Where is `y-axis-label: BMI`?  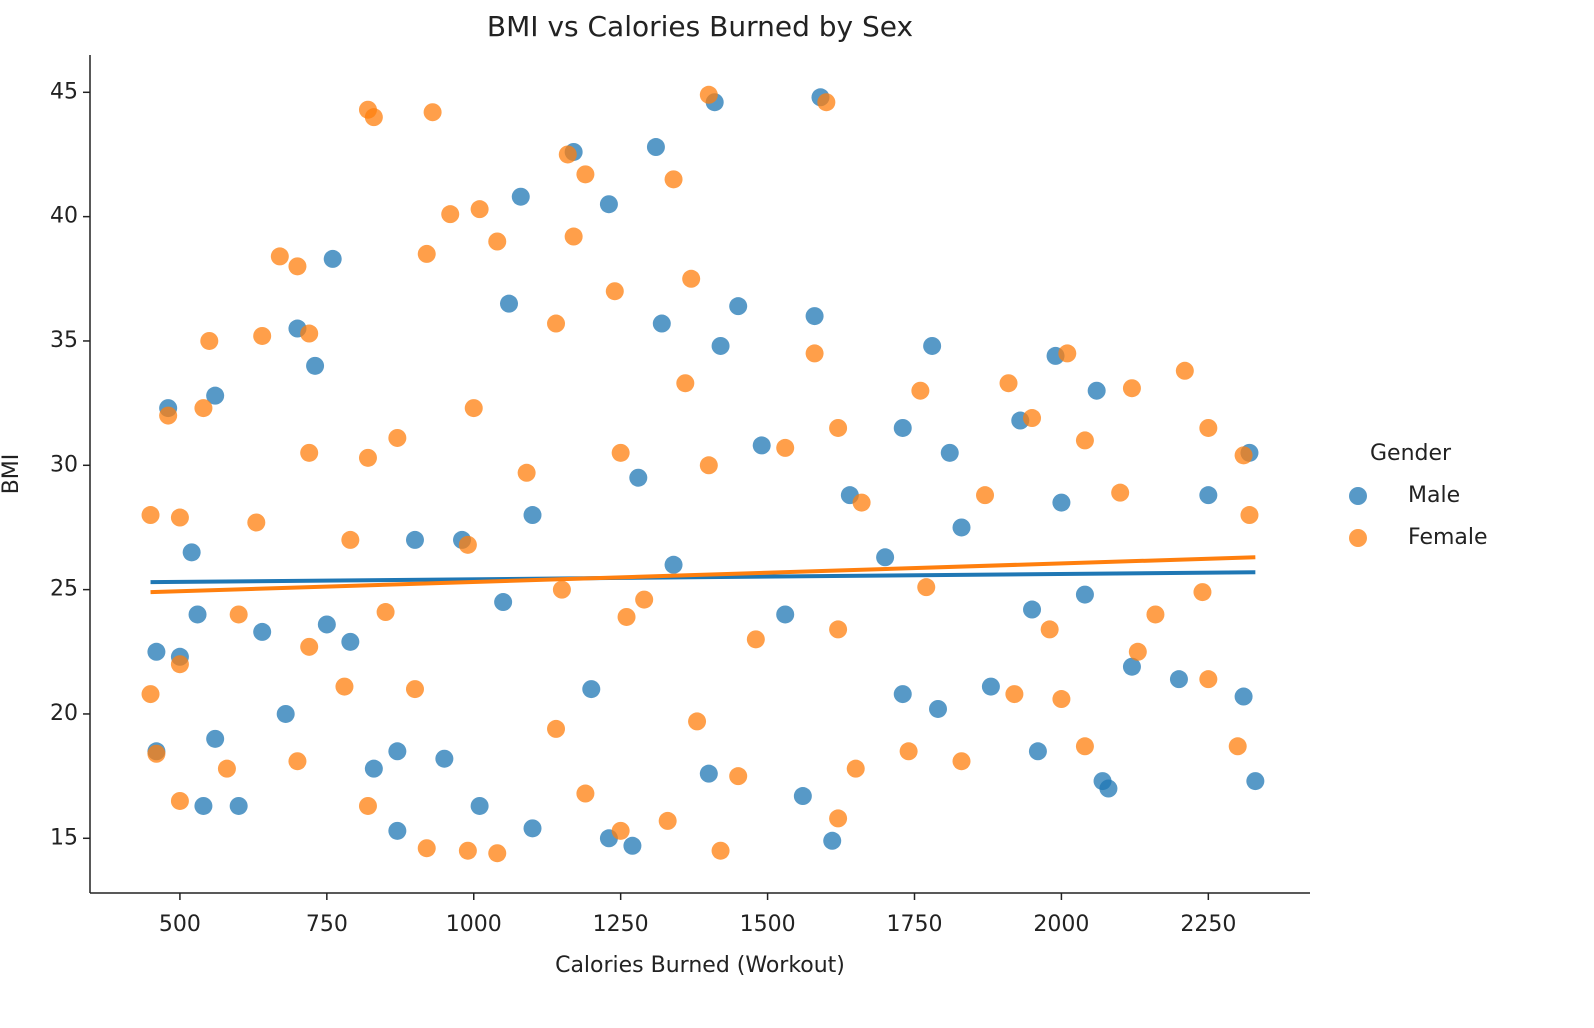 y-axis-label: BMI is located at coordinates (12, 474).